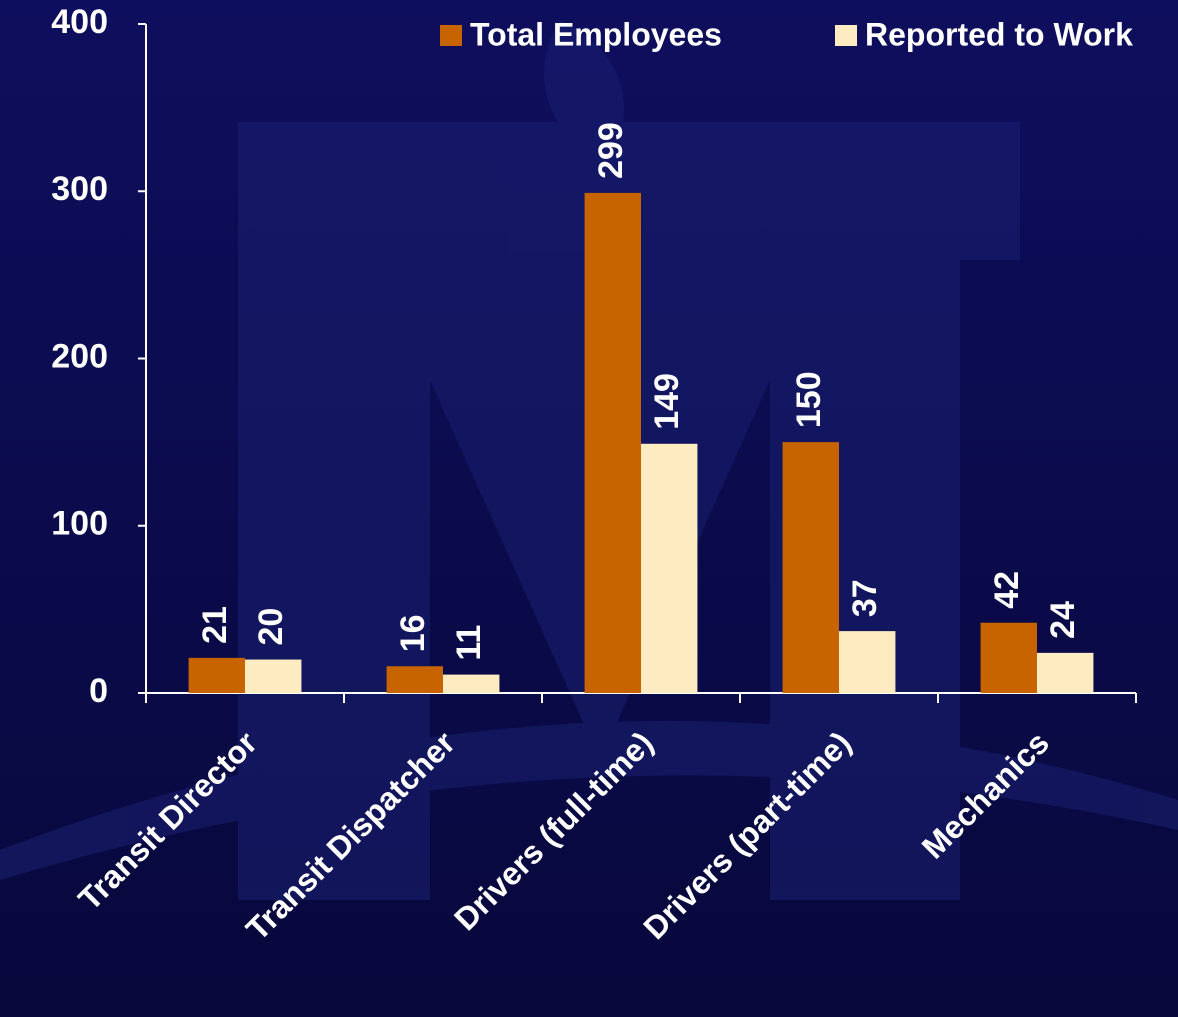 The height and width of the screenshot is (1017, 1178). Describe the element at coordinates (865, 598) in the screenshot. I see `data-label: 37` at that location.